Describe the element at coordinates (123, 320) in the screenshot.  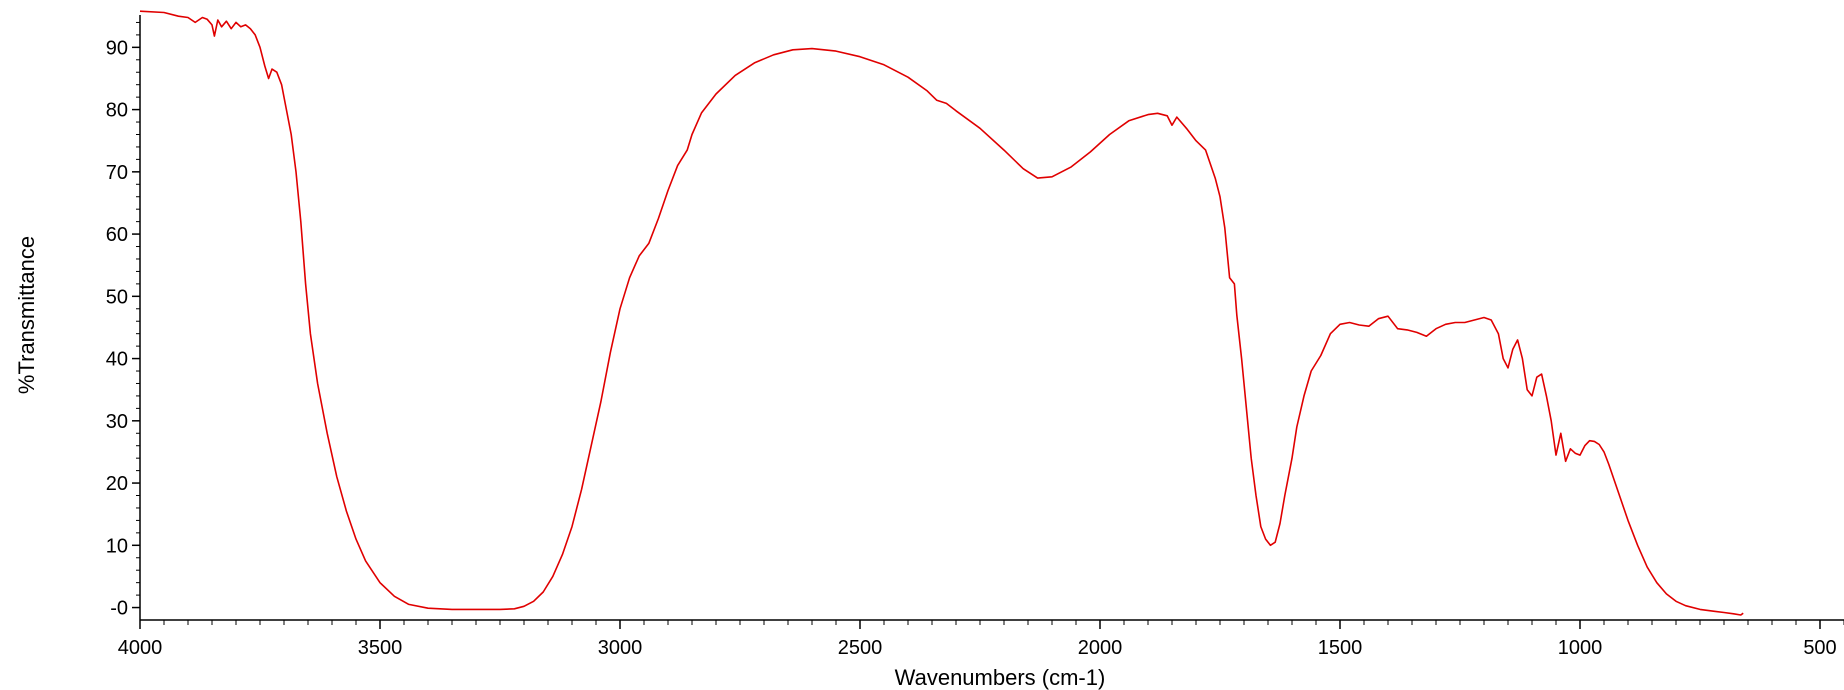
I see `y-axis-ticks: -0 10 20 30 40 50 60 70 80 90` at that location.